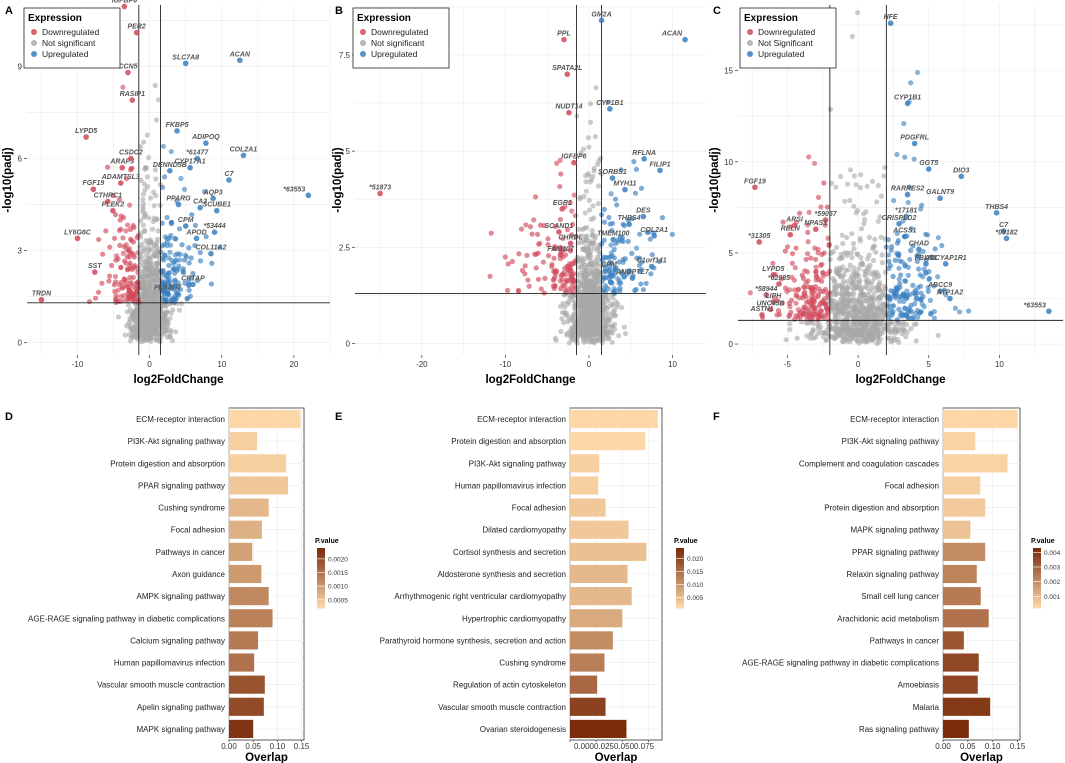 This screenshot has width=1065, height=763. What do you see at coordinates (523, 729) in the screenshot?
I see `pathway-label: Ovarian steroidogenesis` at bounding box center [523, 729].